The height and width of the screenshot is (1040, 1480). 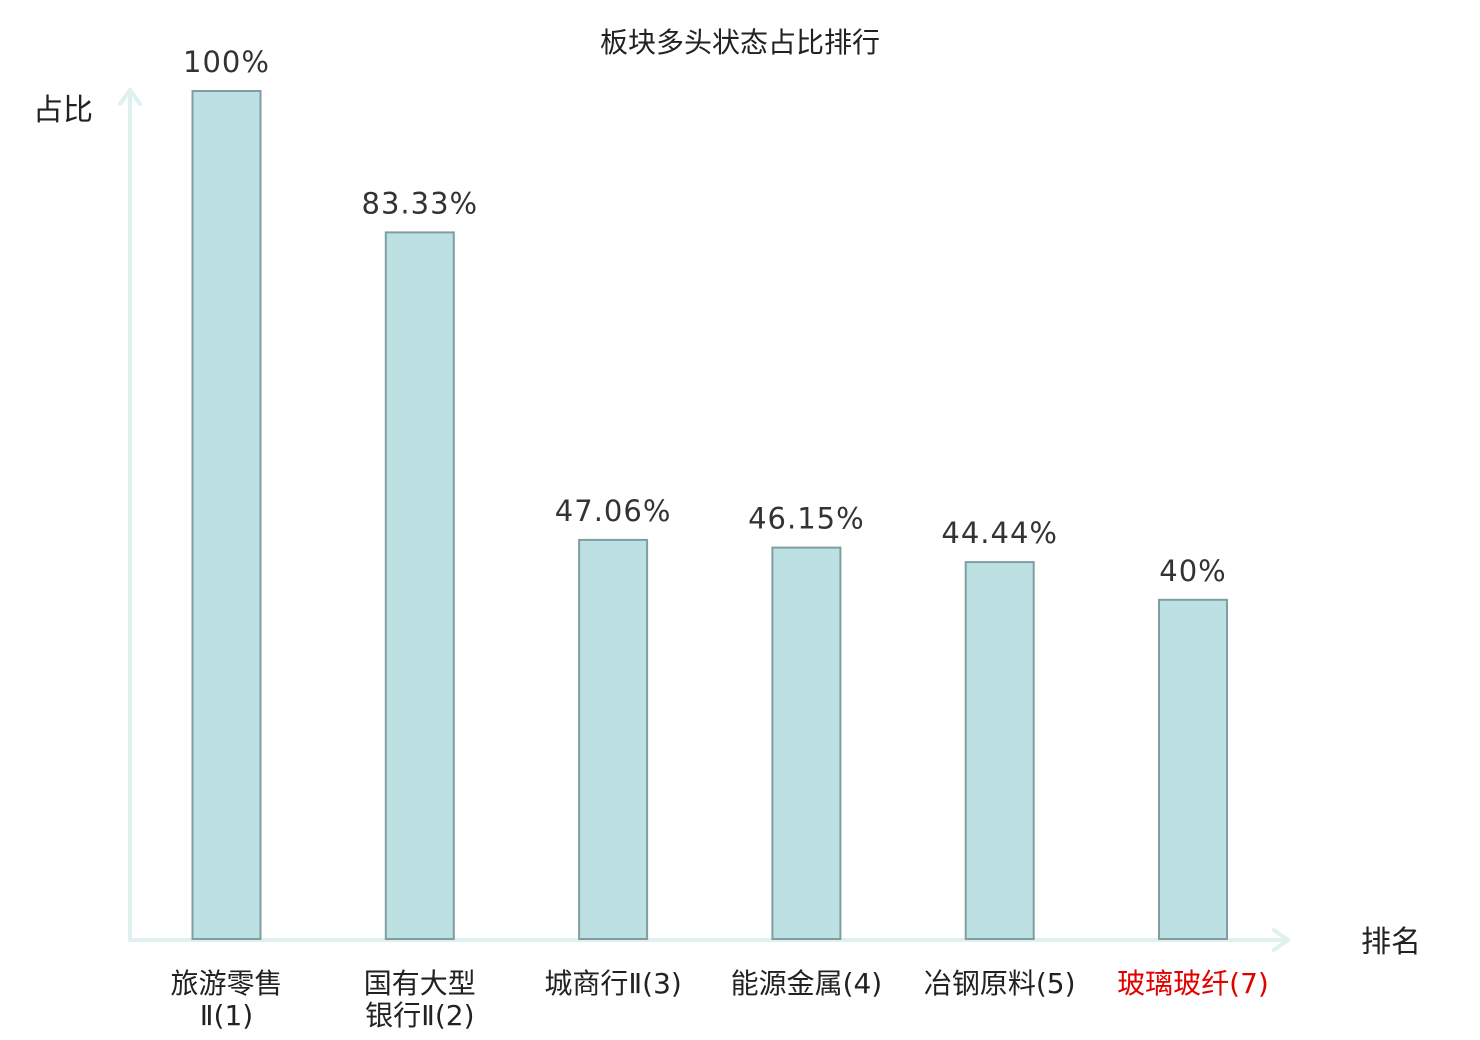 I want to click on y-axis-arrow-icon, so click(x=130, y=97).